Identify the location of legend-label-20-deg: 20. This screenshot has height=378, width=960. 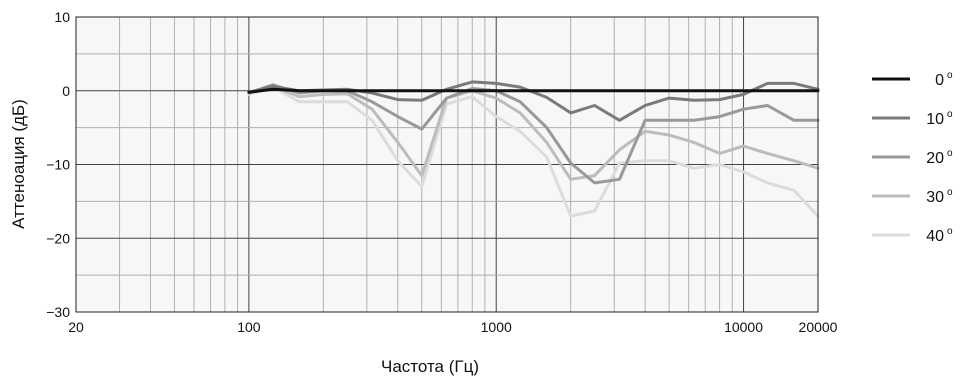
(935, 158).